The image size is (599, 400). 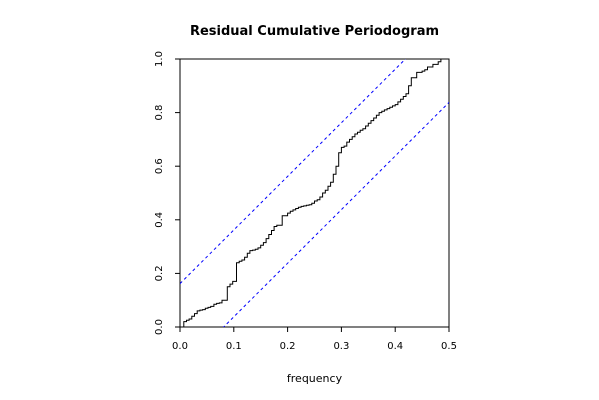 What do you see at coordinates (234, 346) in the screenshot?
I see `x-tick-label: 0.1` at bounding box center [234, 346].